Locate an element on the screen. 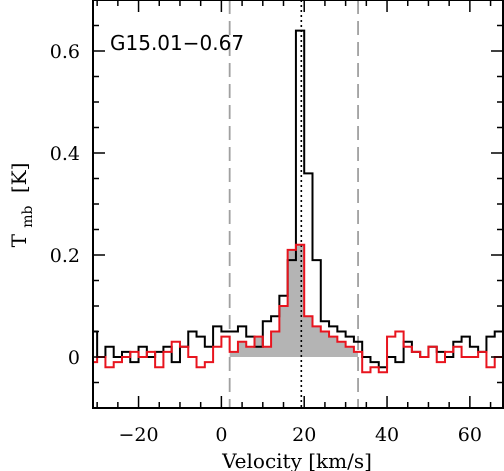  y-axis-title: T mb [K] is located at coordinates (22, 205).